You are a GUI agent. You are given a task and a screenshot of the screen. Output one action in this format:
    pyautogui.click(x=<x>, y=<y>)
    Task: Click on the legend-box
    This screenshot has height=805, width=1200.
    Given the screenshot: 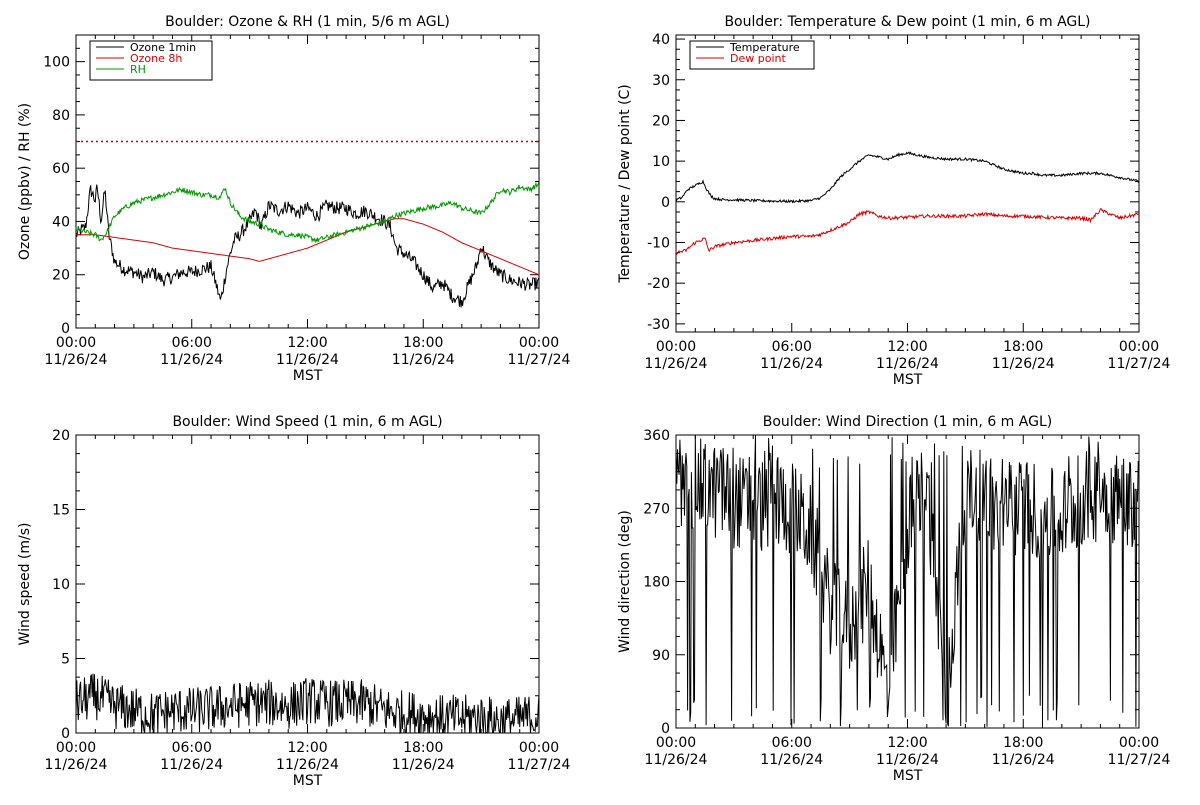 What is the action you would take?
    pyautogui.click(x=752, y=55)
    